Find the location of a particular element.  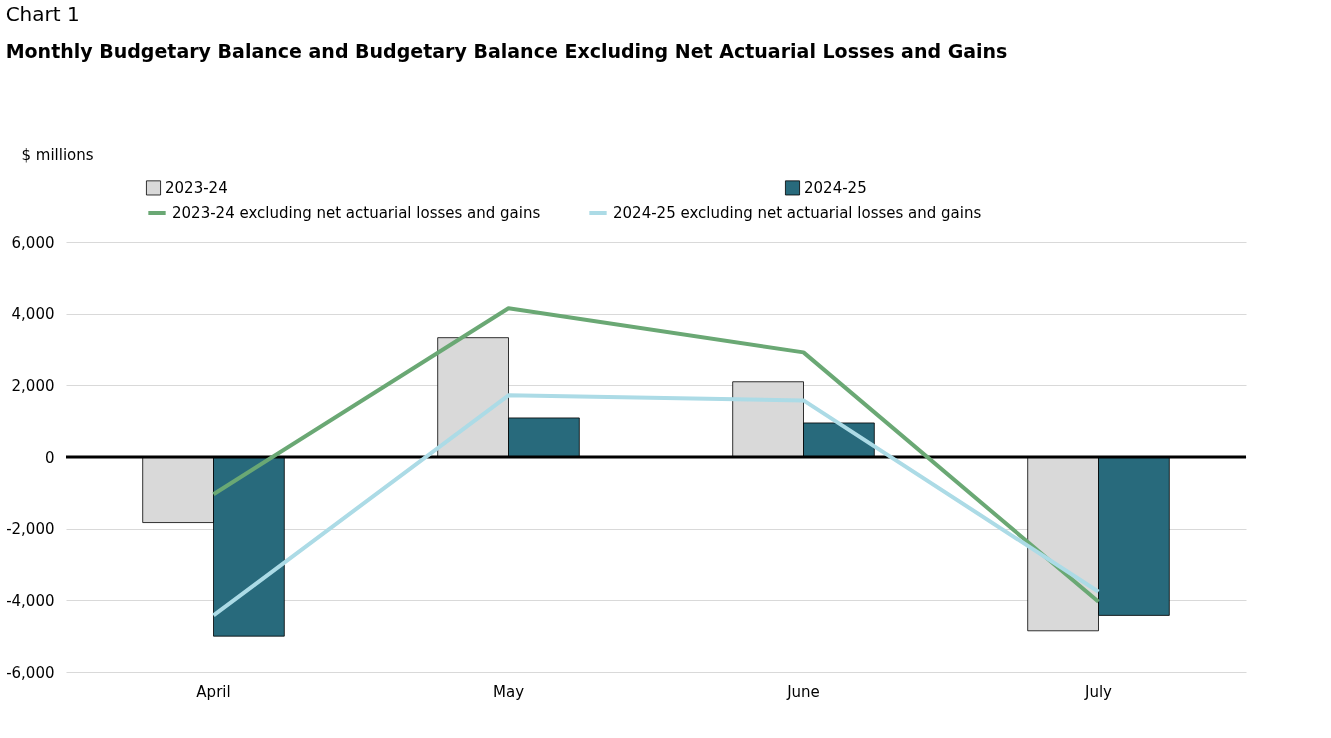

legend-label: 2023-24 is located at coordinates (196, 187).